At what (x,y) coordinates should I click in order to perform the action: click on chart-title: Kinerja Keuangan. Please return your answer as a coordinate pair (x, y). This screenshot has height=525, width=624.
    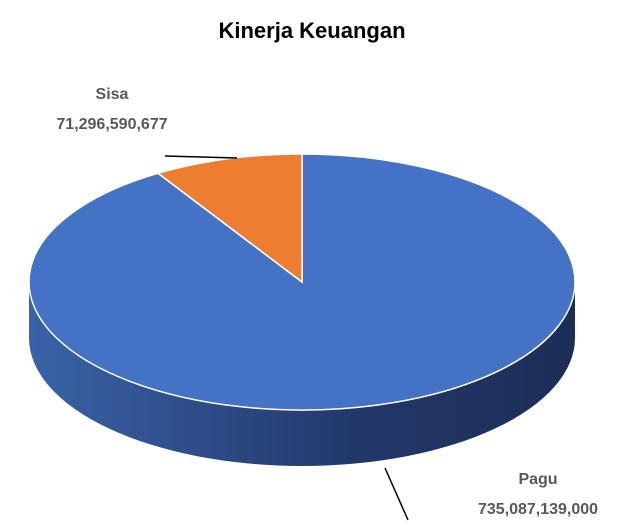
    Looking at the image, I should click on (311, 30).